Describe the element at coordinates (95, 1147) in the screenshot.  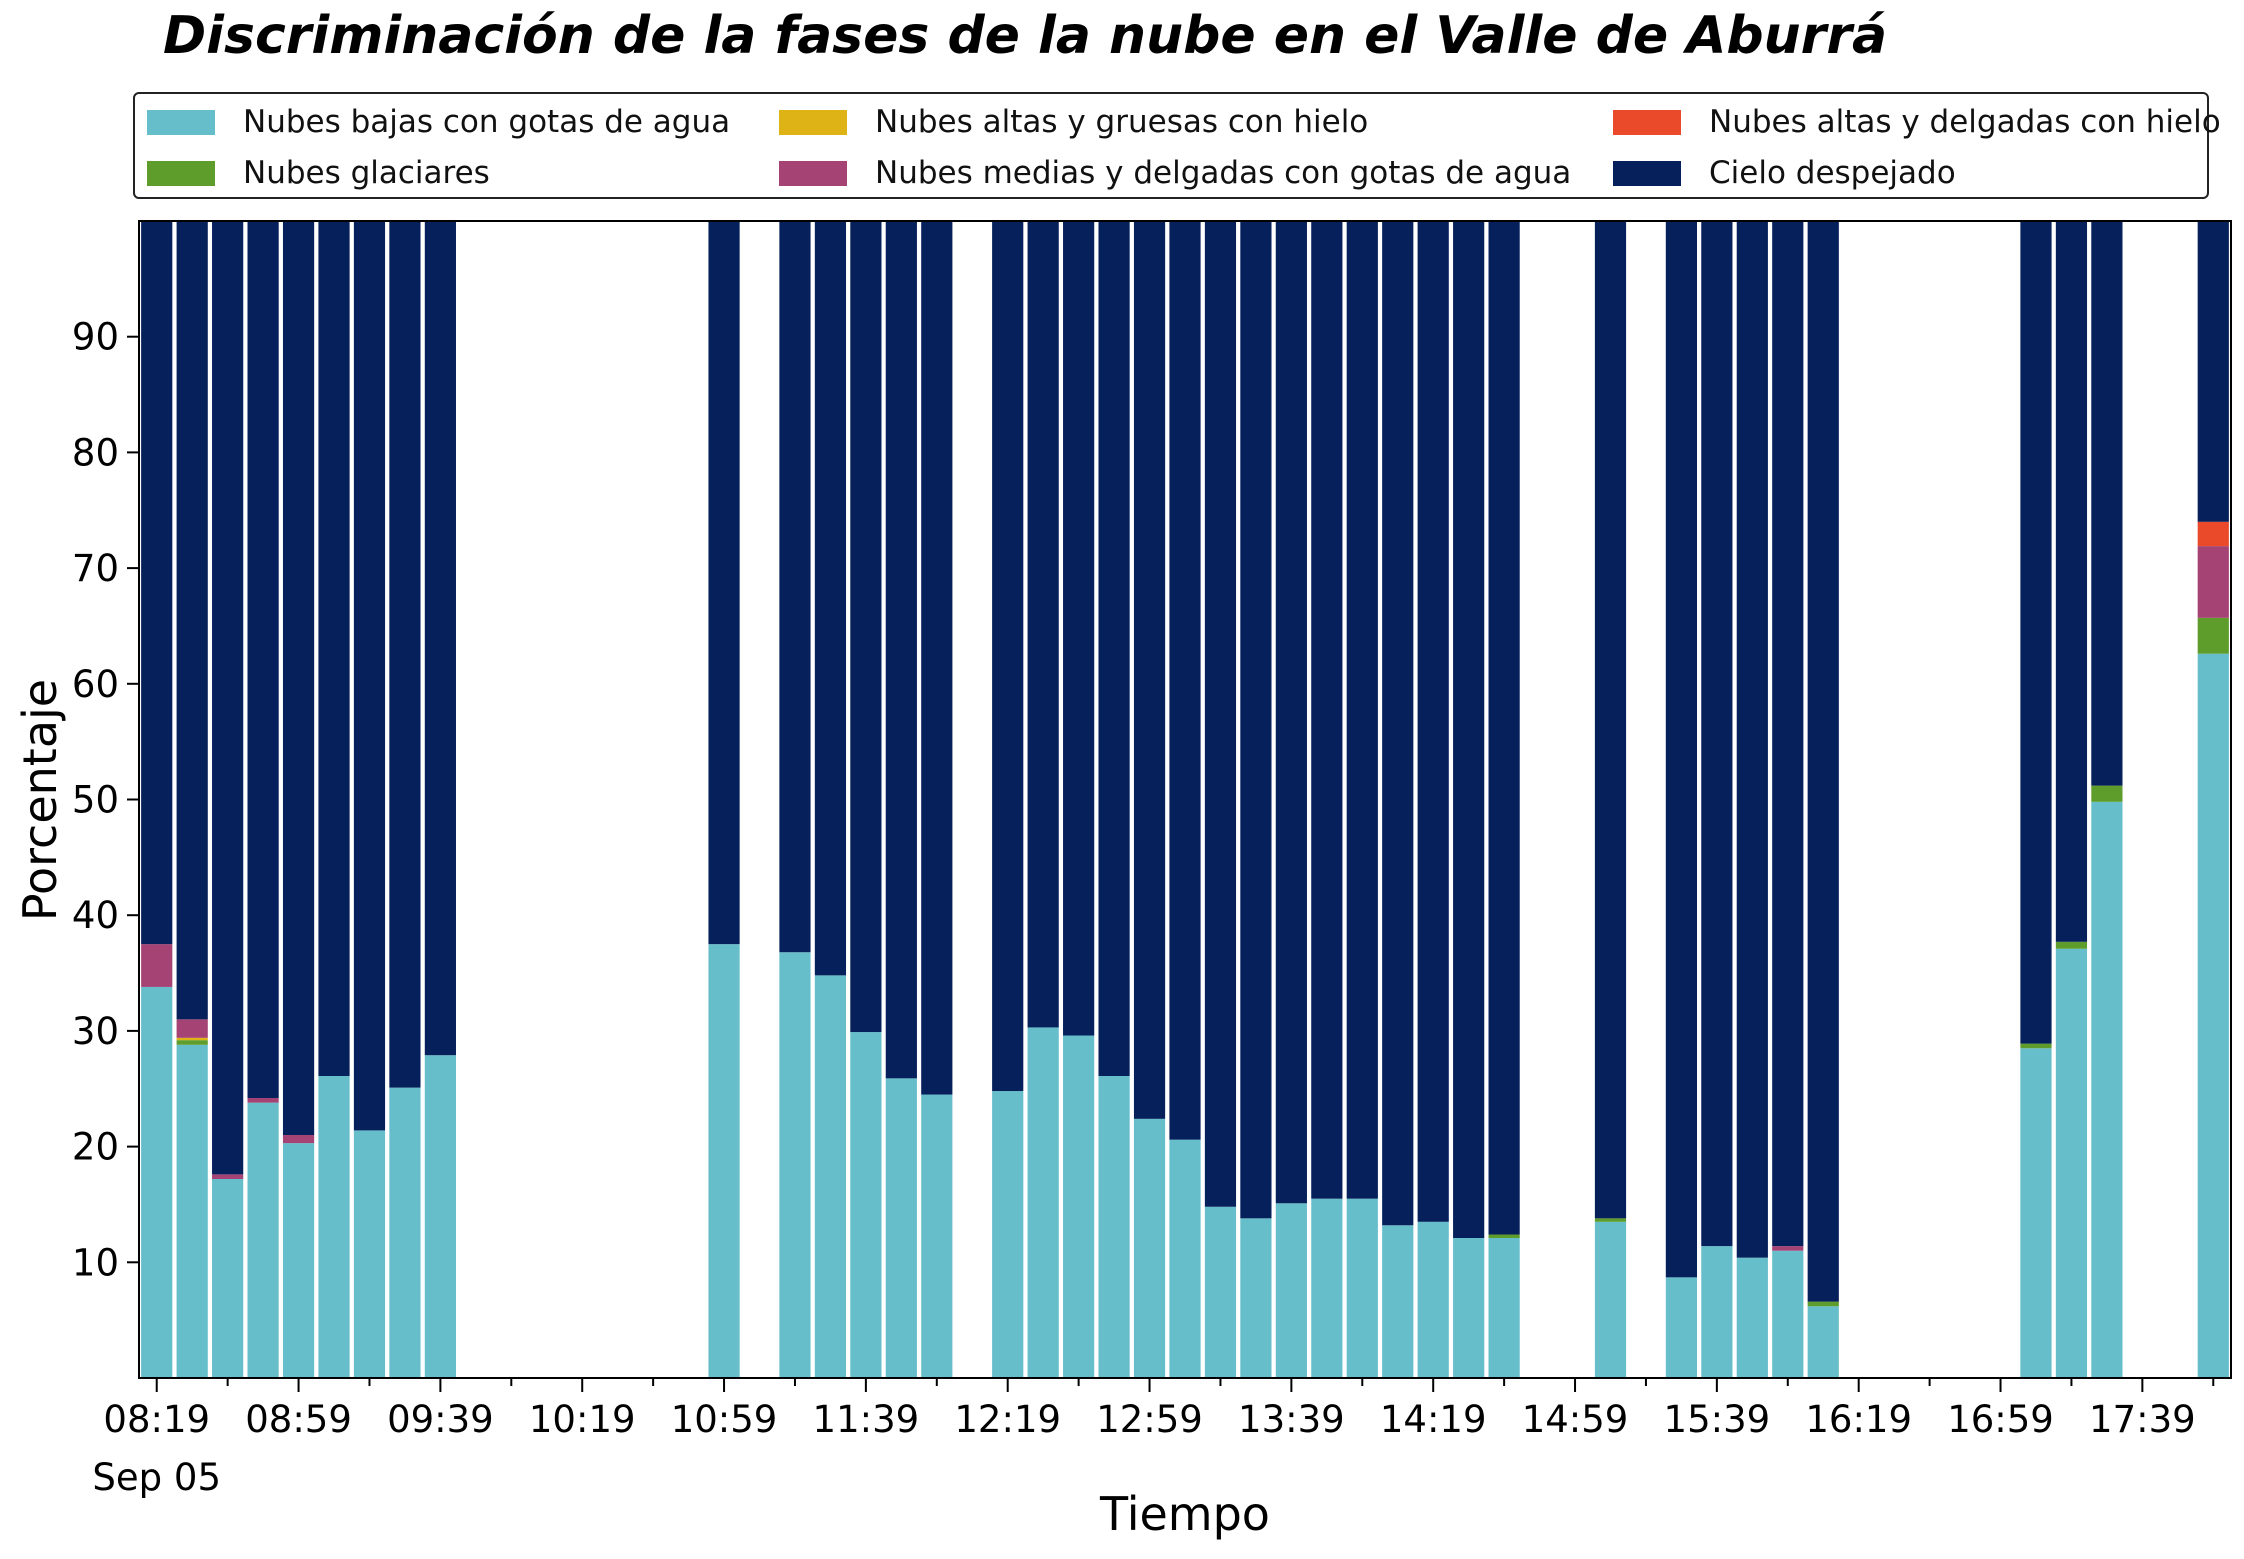
I see `y-tick-label: 20` at that location.